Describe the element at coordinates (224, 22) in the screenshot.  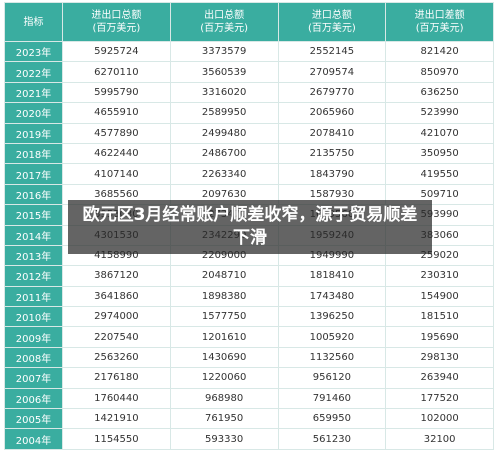
I see `header-cell: 出口总额 (百万美元)` at that location.